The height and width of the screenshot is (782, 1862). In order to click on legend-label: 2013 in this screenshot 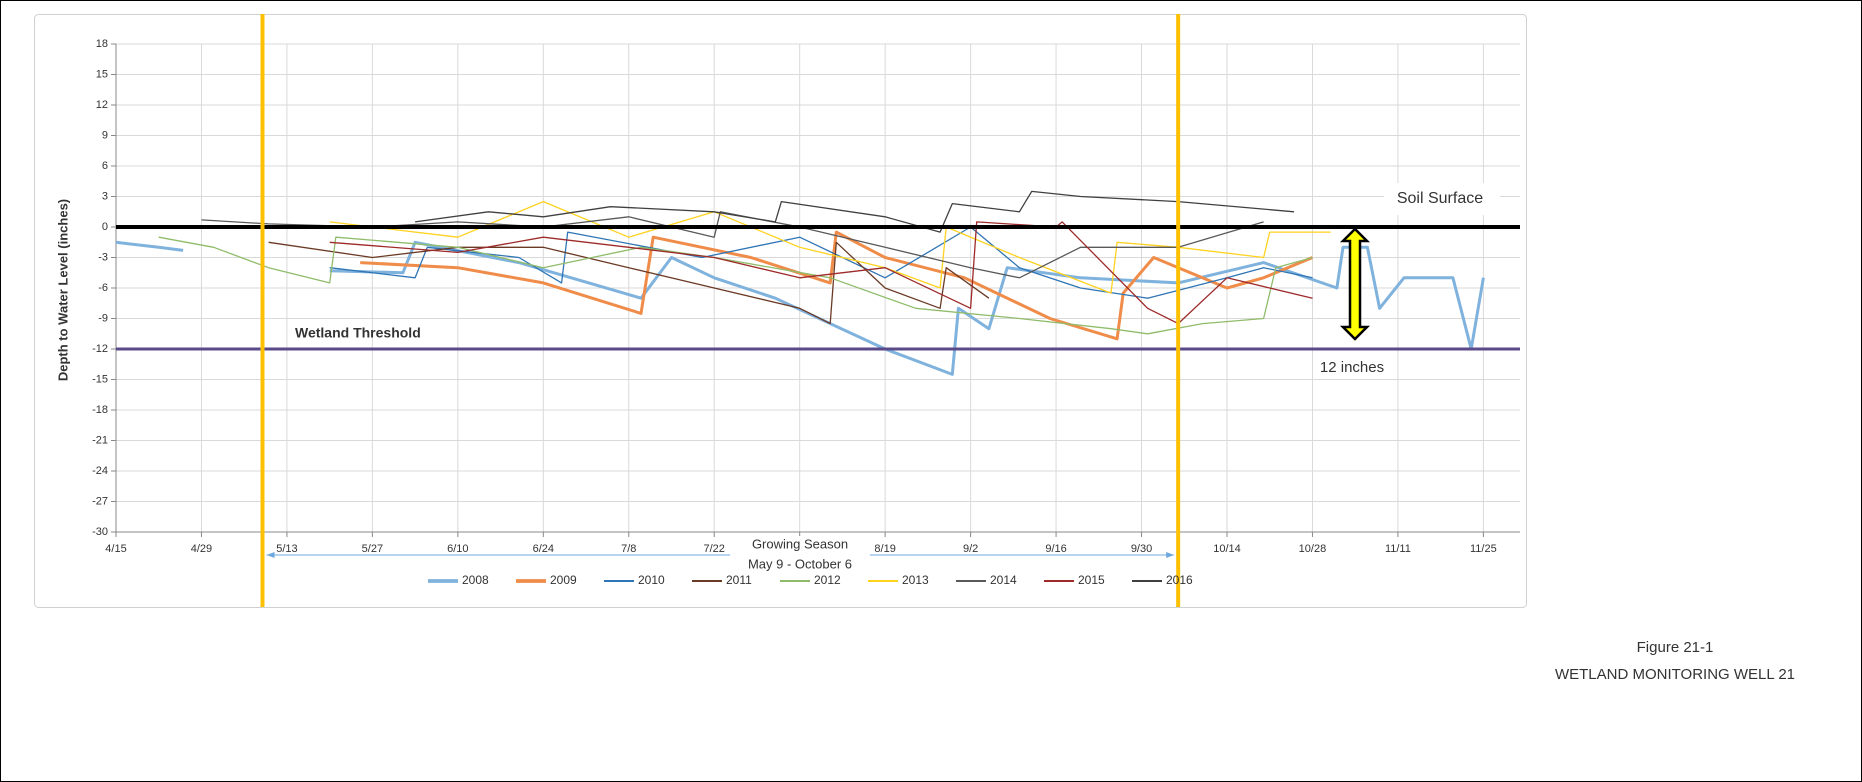, I will do `click(915, 580)`.